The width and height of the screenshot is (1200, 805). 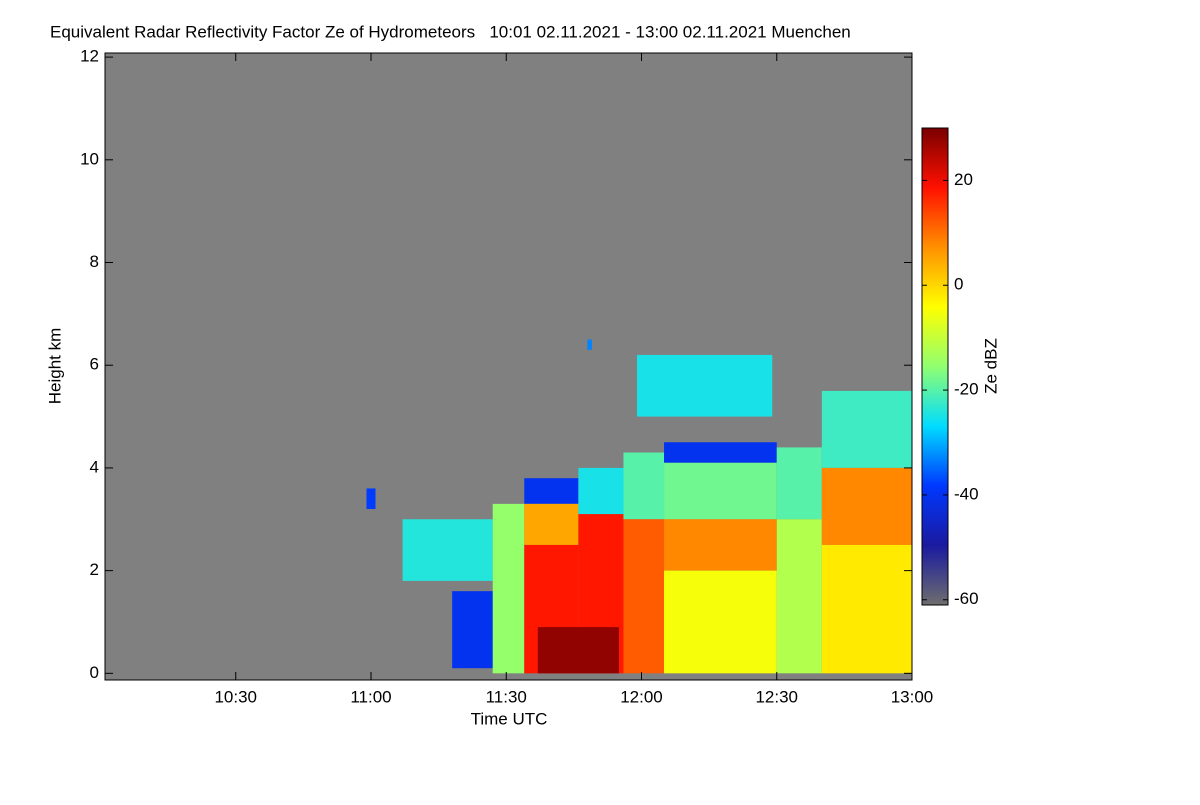 What do you see at coordinates (94, 466) in the screenshot?
I see `y-tick-label: 4` at bounding box center [94, 466].